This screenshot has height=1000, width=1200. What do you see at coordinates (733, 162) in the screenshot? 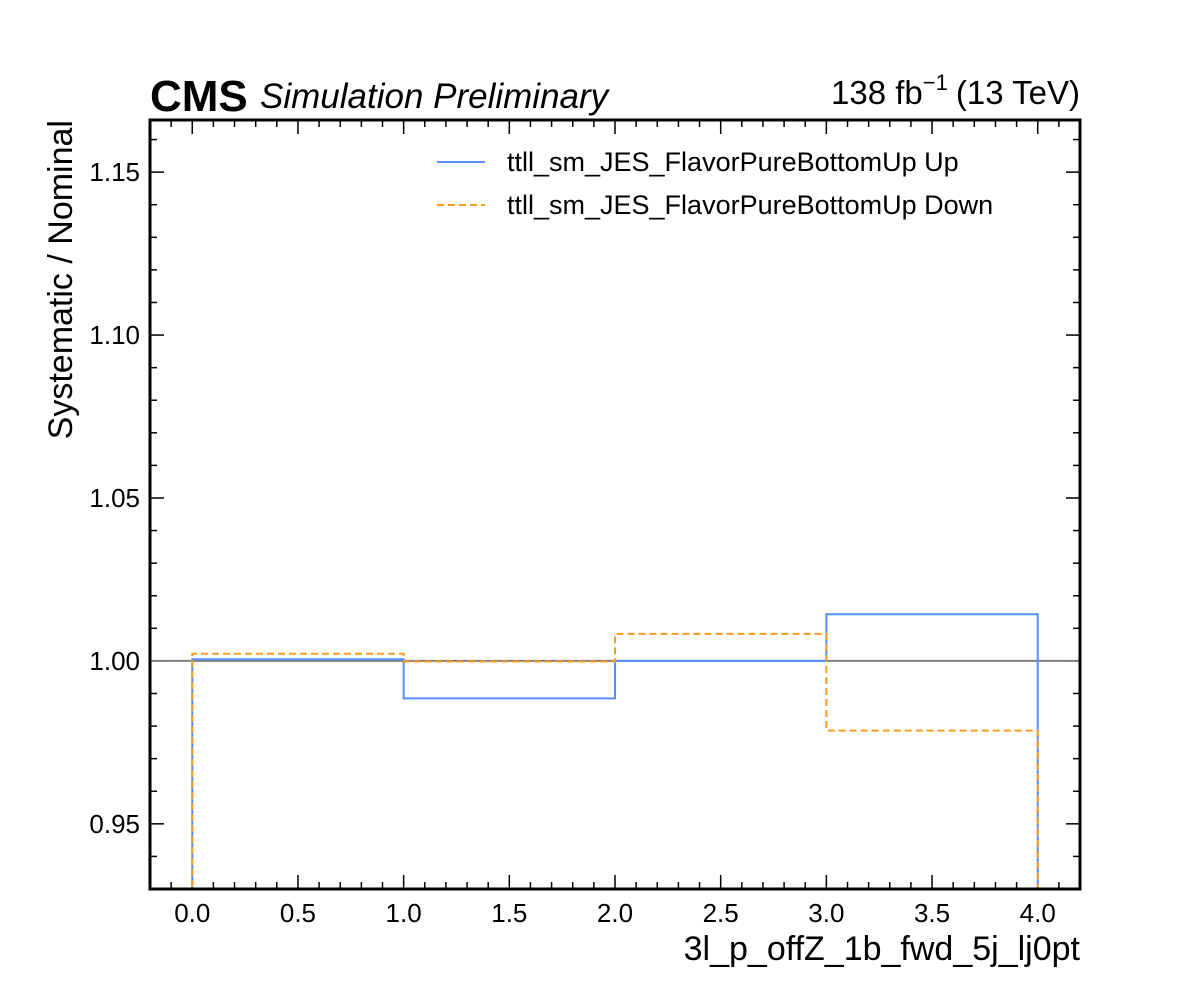
I see `legend-entry-up: ttll_sm_JES_FlavorPureBottomUp Up` at bounding box center [733, 162].